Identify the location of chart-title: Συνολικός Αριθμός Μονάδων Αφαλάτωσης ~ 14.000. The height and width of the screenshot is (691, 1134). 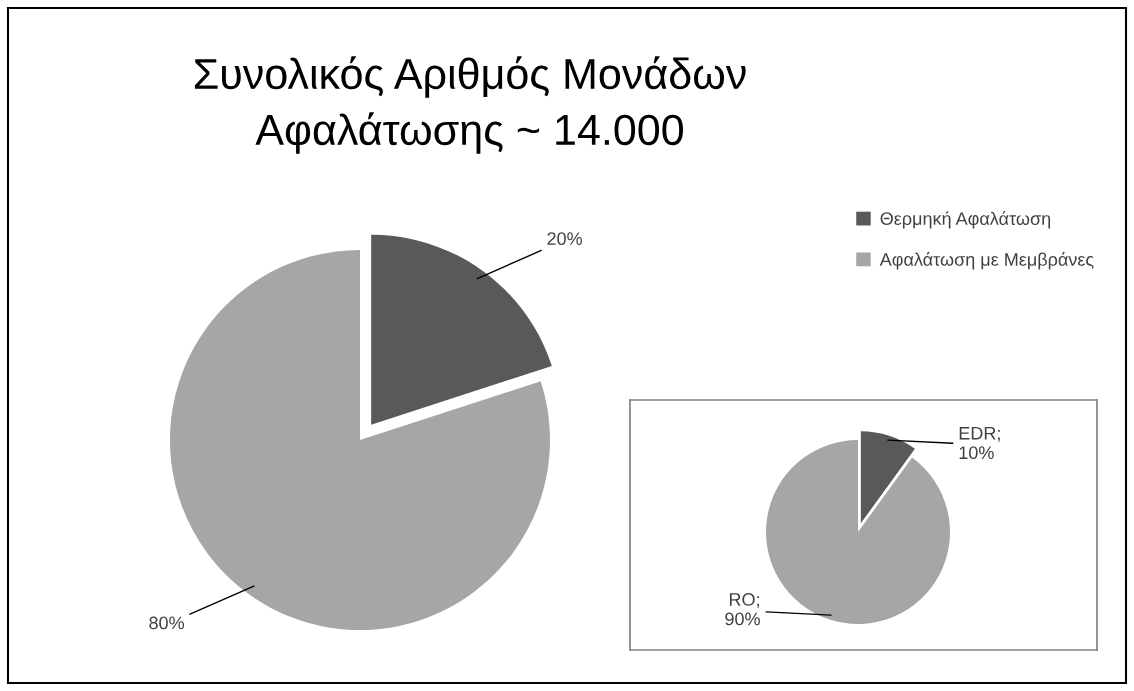
(470, 105).